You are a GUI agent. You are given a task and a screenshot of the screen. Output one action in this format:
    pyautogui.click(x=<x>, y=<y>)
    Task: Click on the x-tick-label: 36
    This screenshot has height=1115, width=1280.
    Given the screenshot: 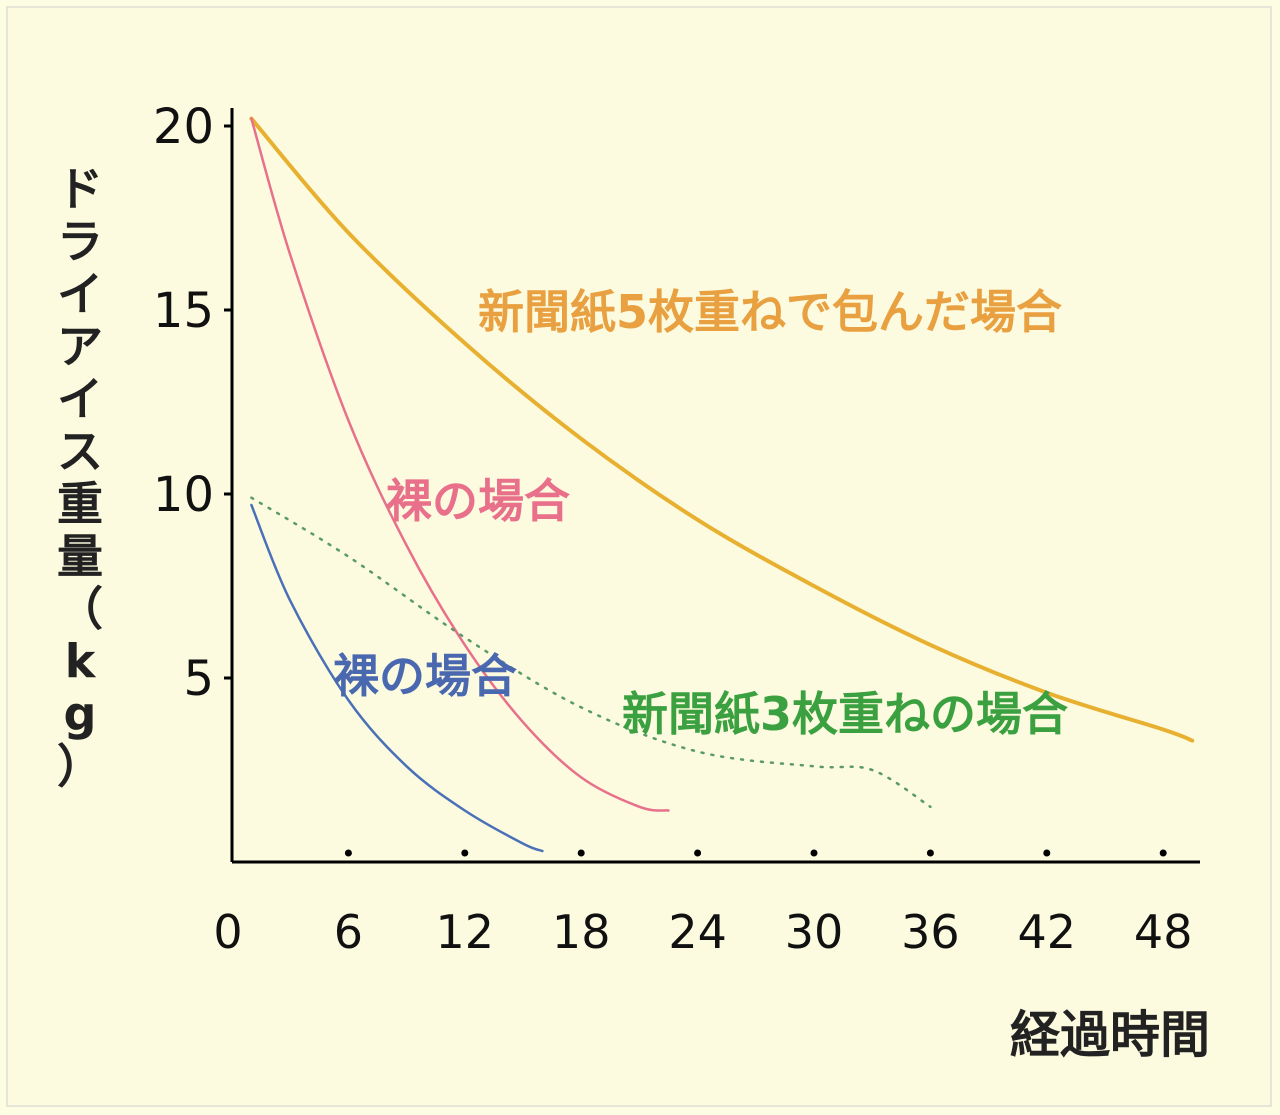 What is the action you would take?
    pyautogui.click(x=930, y=932)
    